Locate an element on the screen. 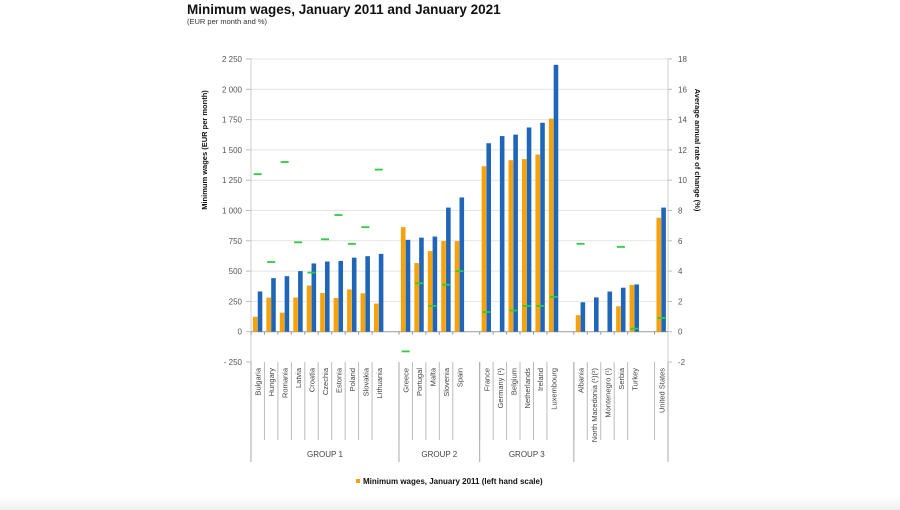 The height and width of the screenshot is (510, 900). bar-2021-malta is located at coordinates (435, 284).